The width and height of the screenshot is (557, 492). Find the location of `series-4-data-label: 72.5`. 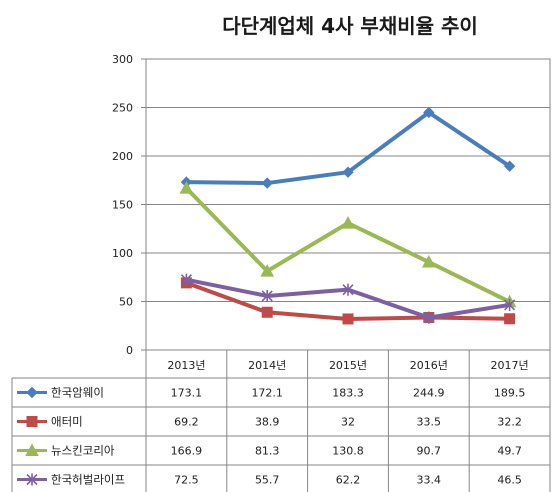

series-4-data-label: 72.5 is located at coordinates (186, 480).